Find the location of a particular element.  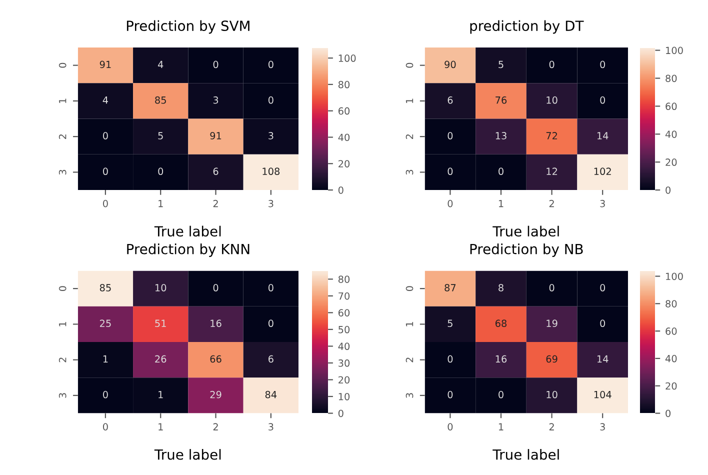

data-label: 29 is located at coordinates (216, 394).